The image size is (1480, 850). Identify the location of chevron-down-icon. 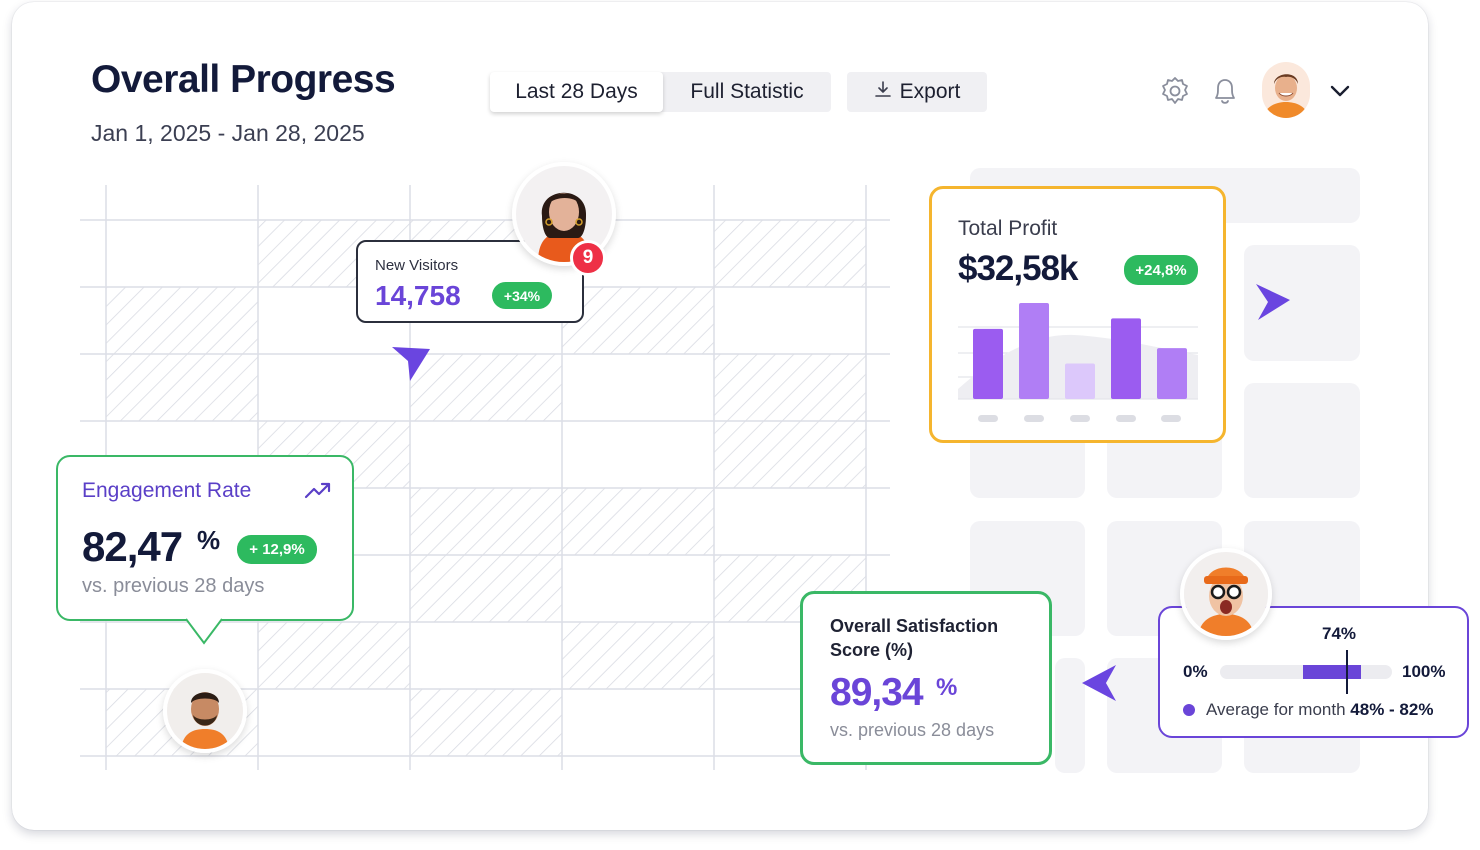
(1340, 91).